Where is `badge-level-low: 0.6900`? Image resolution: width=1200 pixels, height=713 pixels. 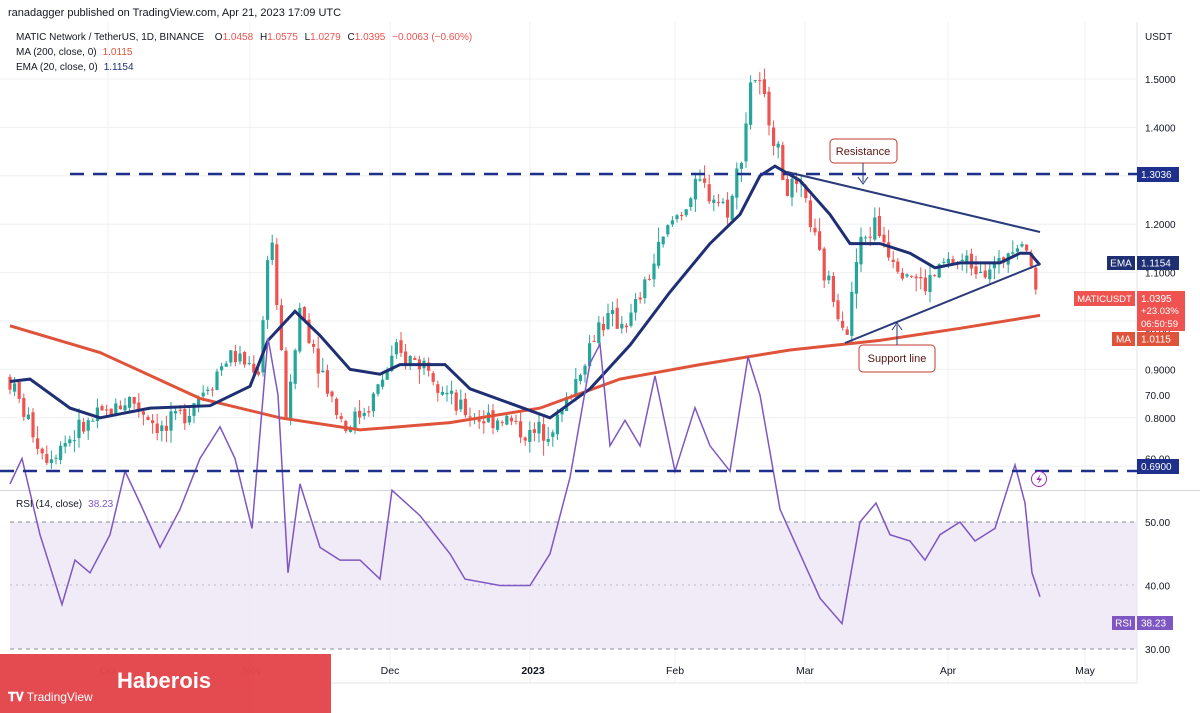 badge-level-low: 0.6900 is located at coordinates (1158, 466).